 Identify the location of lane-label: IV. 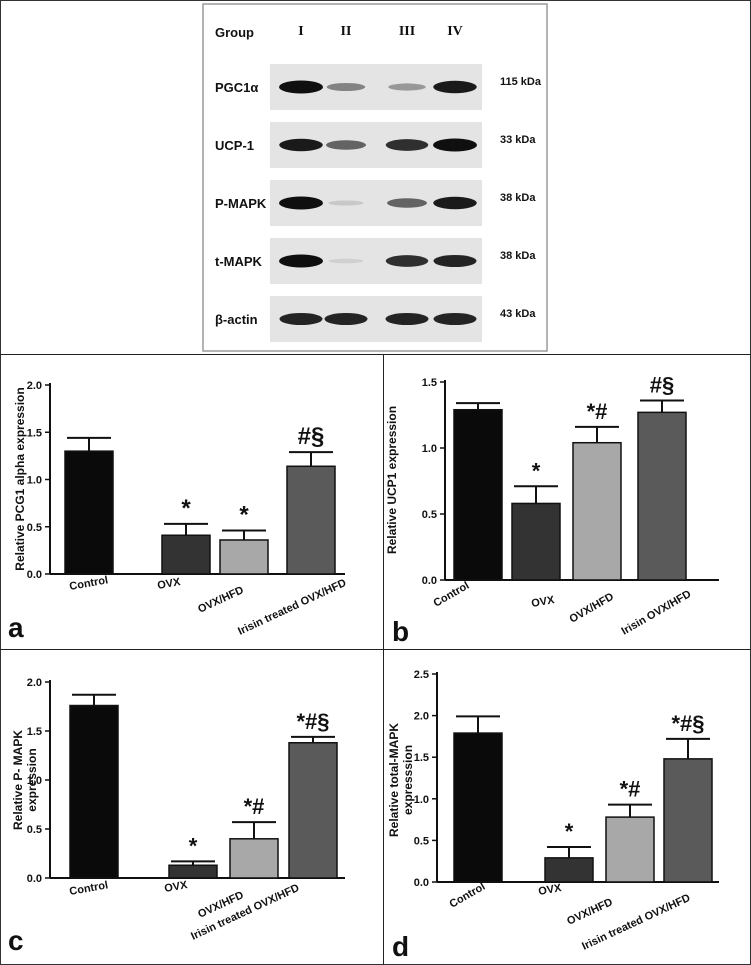
(455, 31).